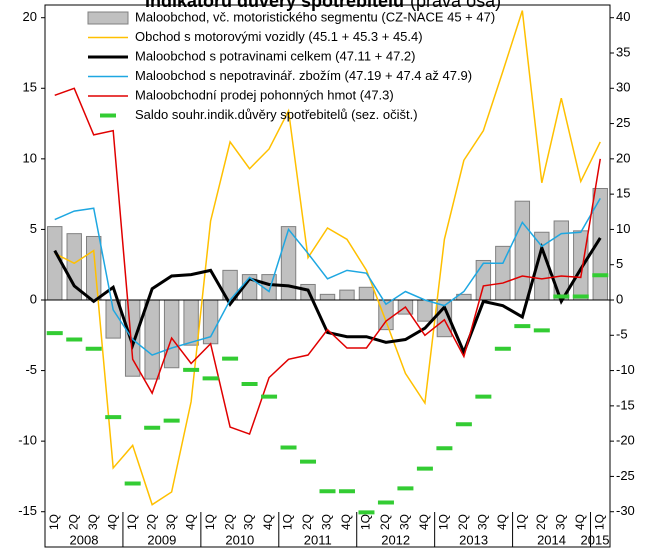 This screenshot has height=550, width=651. What do you see at coordinates (395, 539) in the screenshot?
I see `year-label: 2012` at bounding box center [395, 539].